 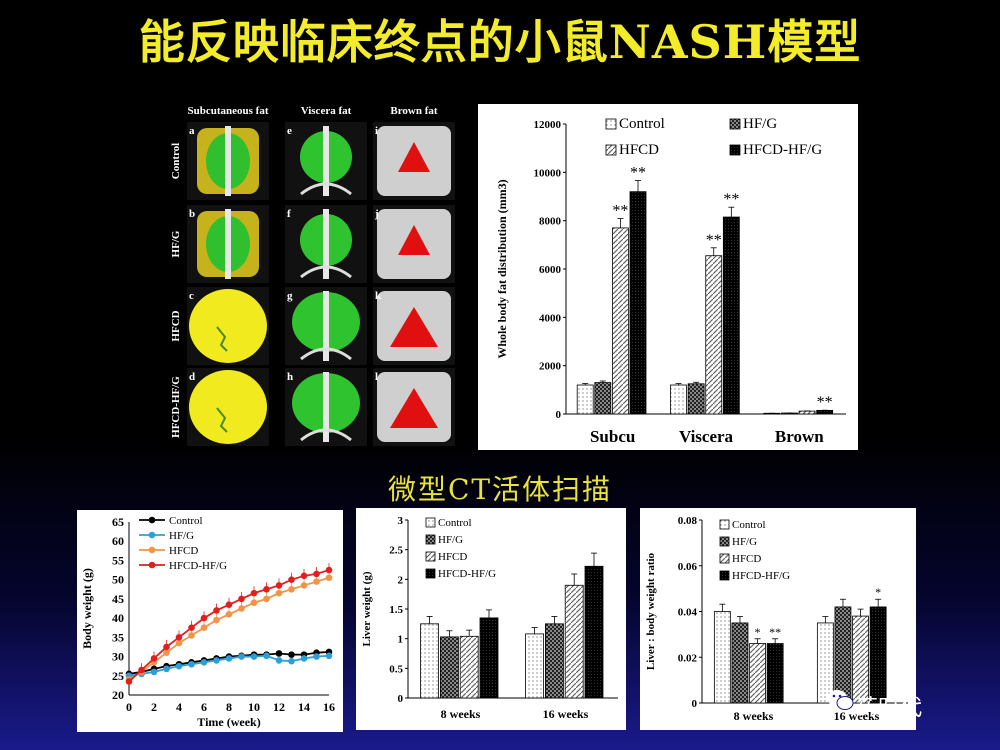 What do you see at coordinates (574, 641) in the screenshot?
I see `bar-hfcd` at bounding box center [574, 641].